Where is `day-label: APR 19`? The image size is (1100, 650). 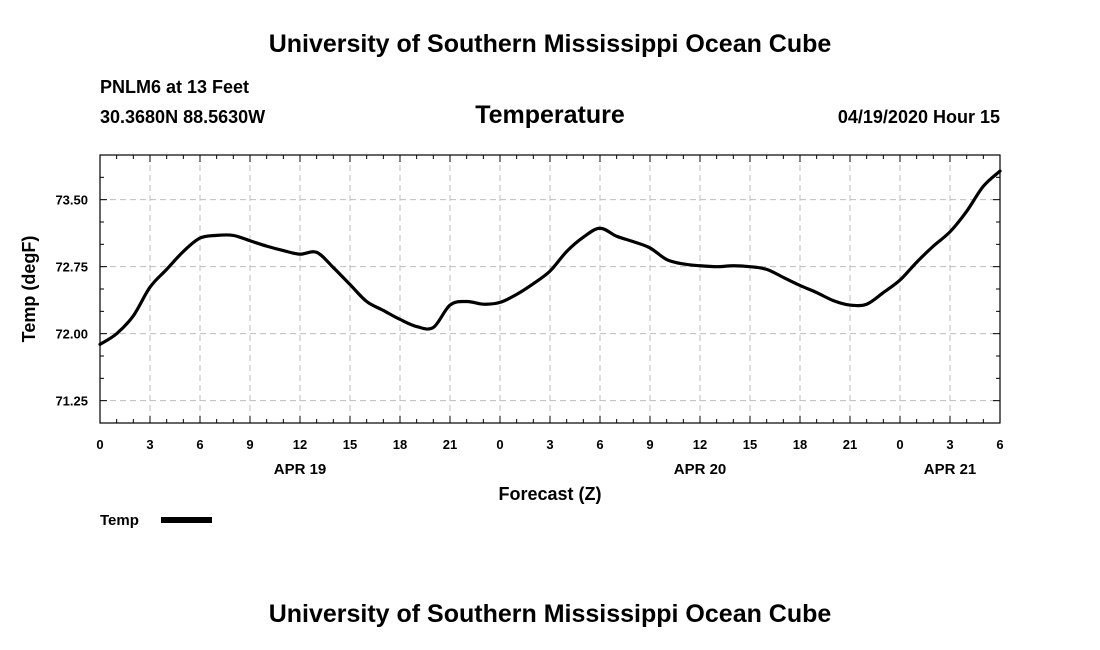 day-label: APR 19 is located at coordinates (300, 469).